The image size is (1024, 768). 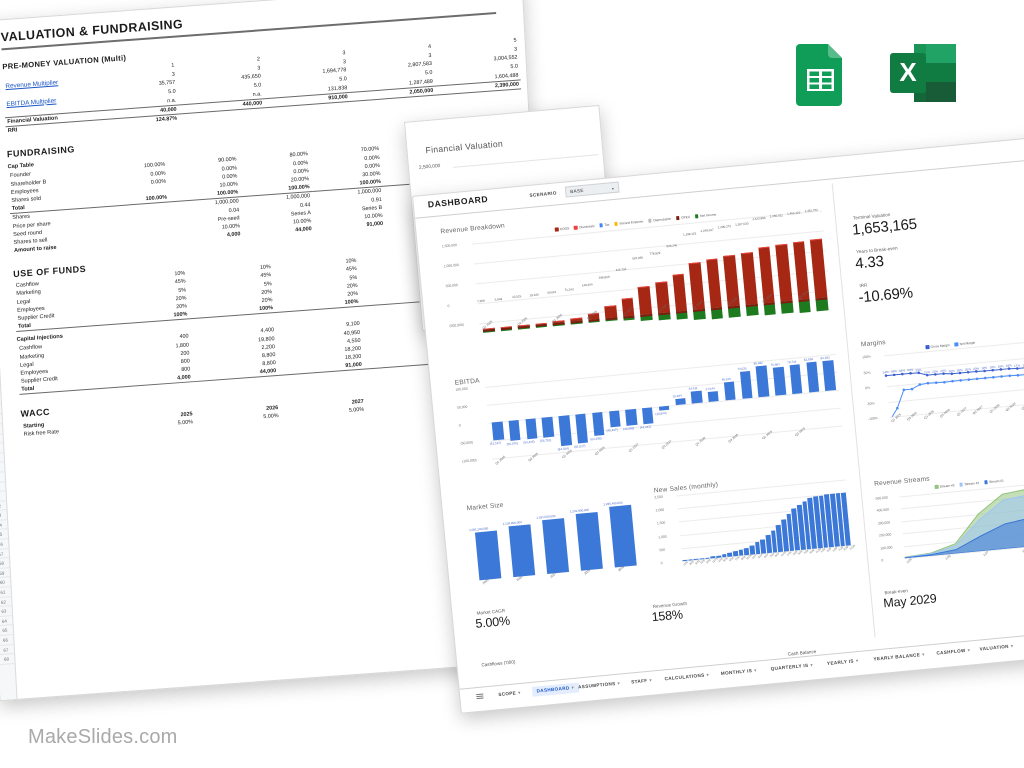 What do you see at coordinates (910, 370) in the screenshot?
I see `data-label: 34%` at bounding box center [910, 370].